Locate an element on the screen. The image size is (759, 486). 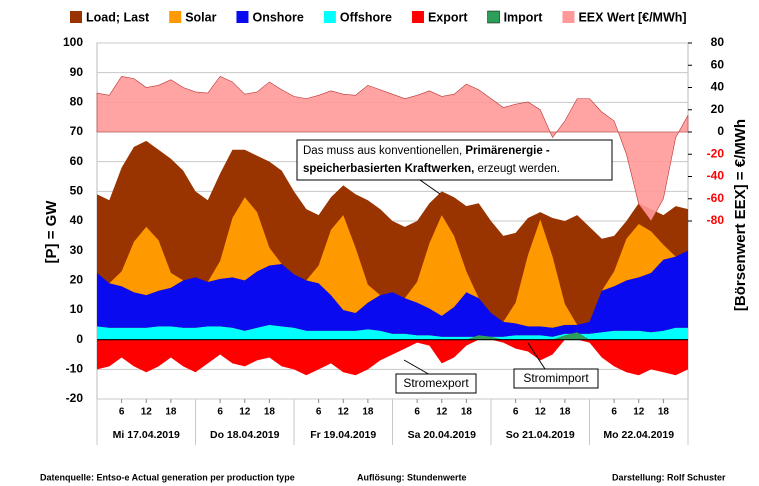
y-tick-label: 0 is located at coordinates (79, 339).